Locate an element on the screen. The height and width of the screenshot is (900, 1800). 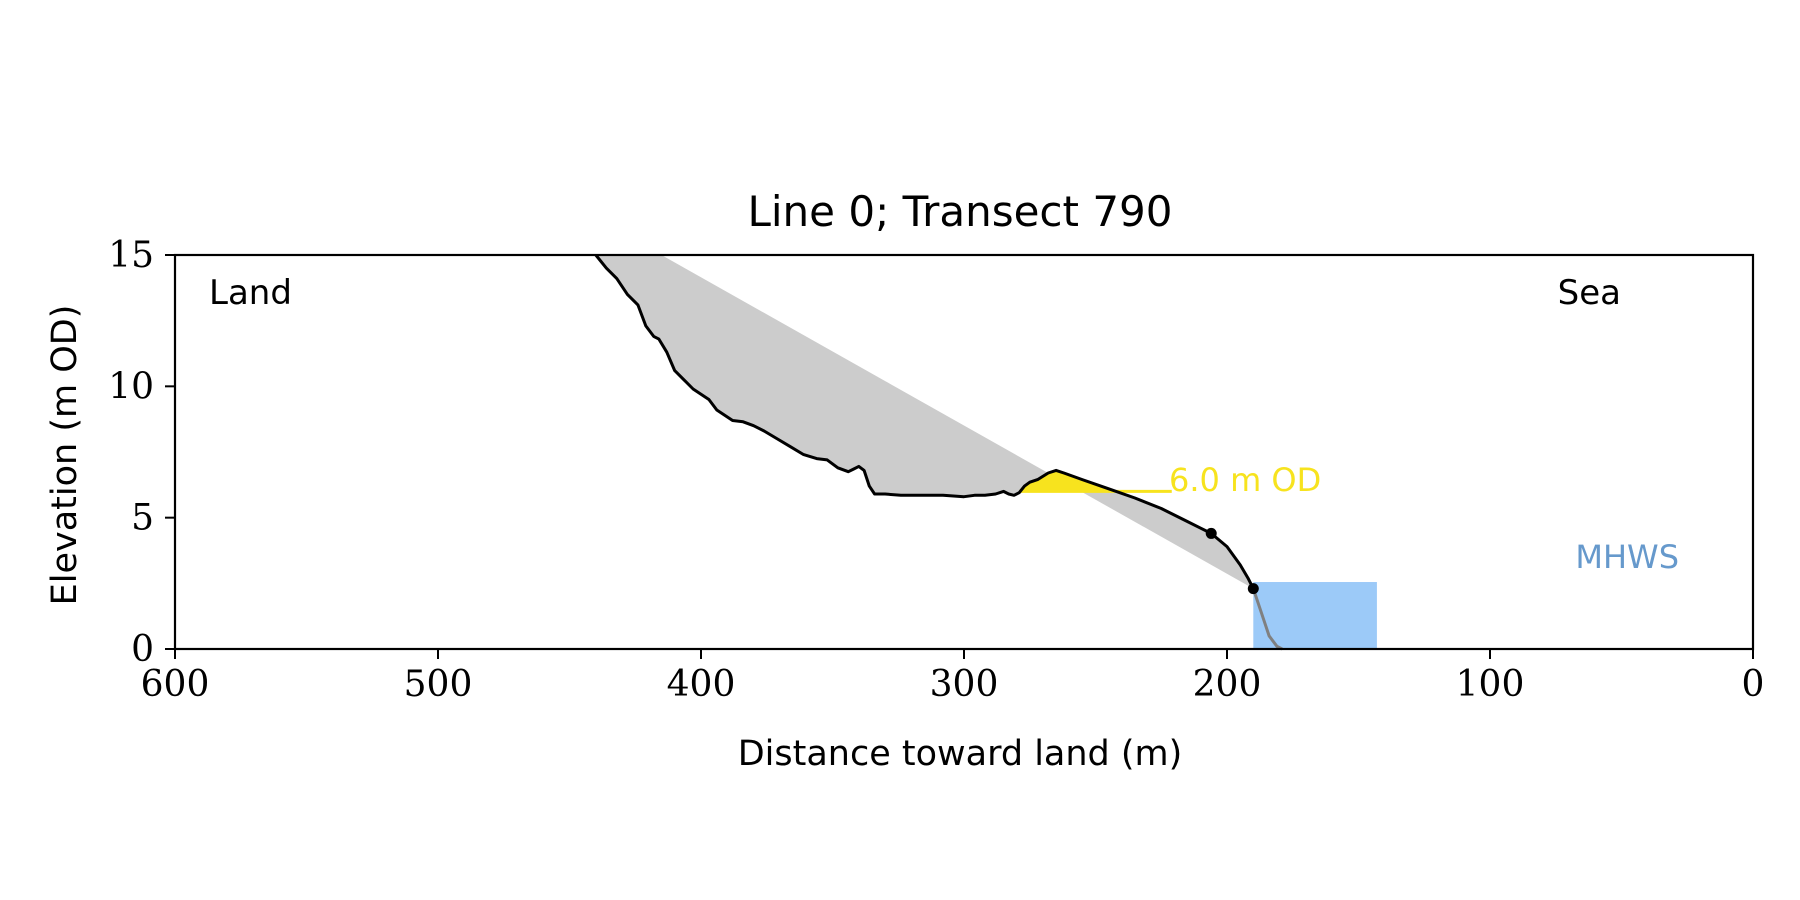
y-tick-label: 0 is located at coordinates (142, 649).